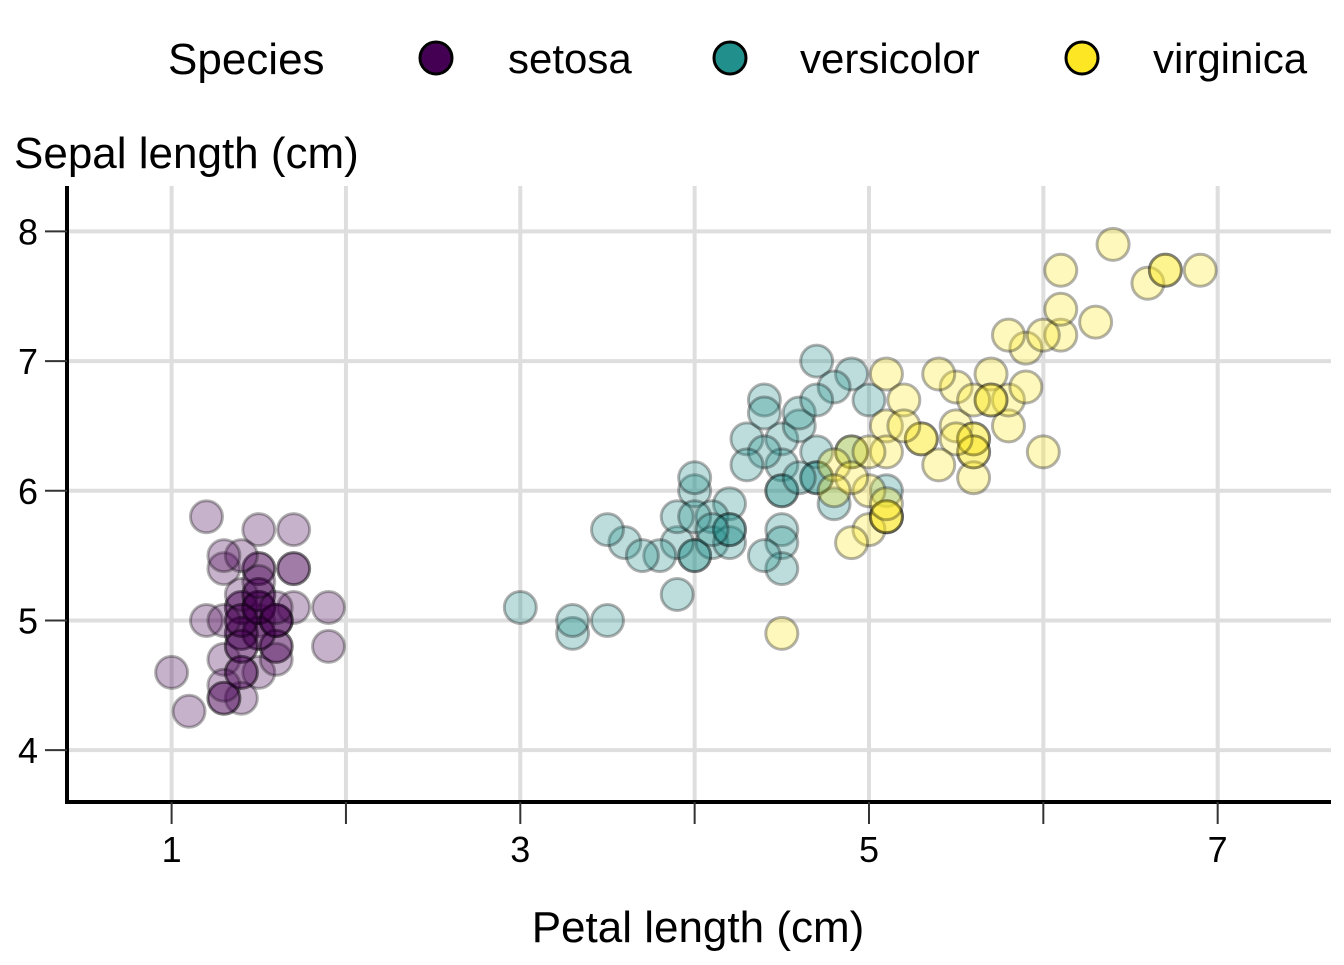 This screenshot has width=1344, height=965. What do you see at coordinates (172, 849) in the screenshot?
I see `x-tick-label: 1` at bounding box center [172, 849].